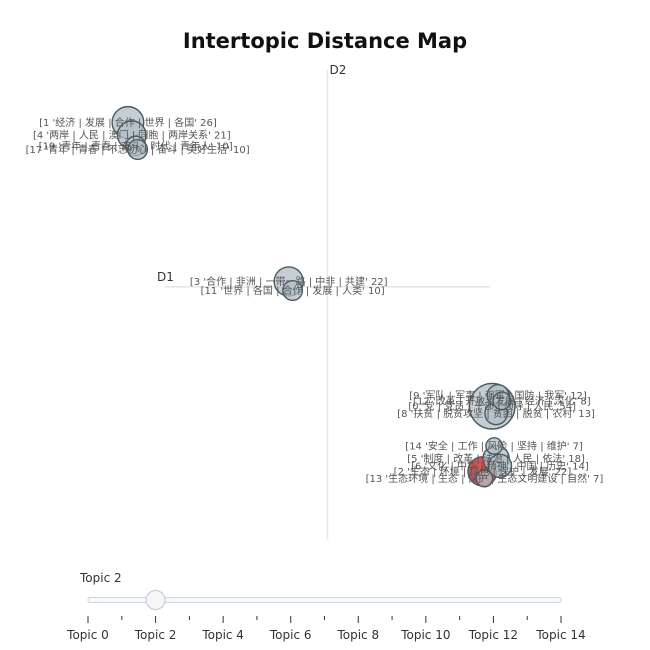 This screenshot has width=650, height=650. I want to click on chart-title: Intertopic Distance Map, so click(325, 41).